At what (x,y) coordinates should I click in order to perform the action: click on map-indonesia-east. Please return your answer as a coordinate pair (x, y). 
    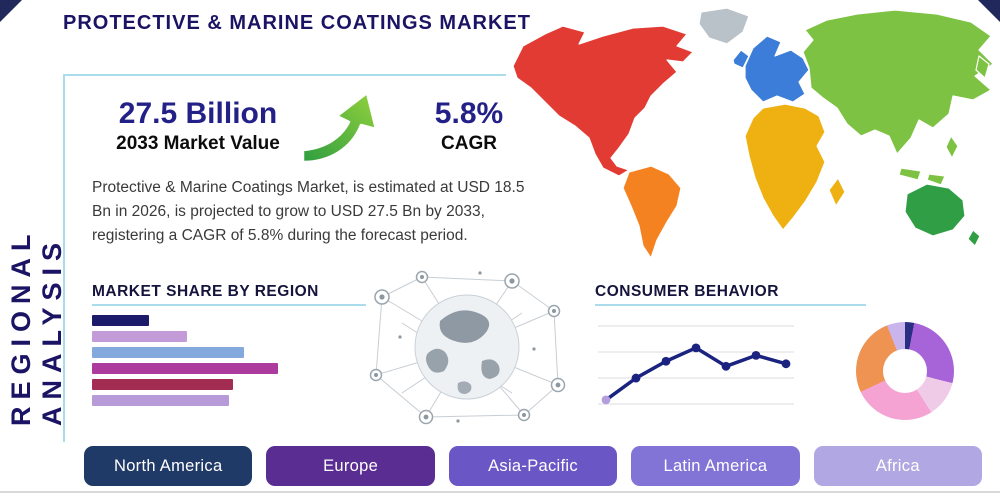
    Looking at the image, I should click on (936, 179).